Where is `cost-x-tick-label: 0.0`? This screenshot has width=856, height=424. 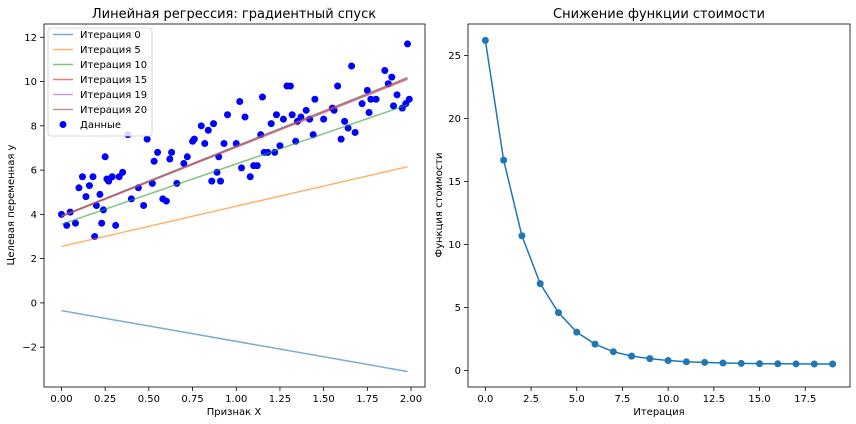
cost-x-tick-label: 0.0 is located at coordinates (485, 399).